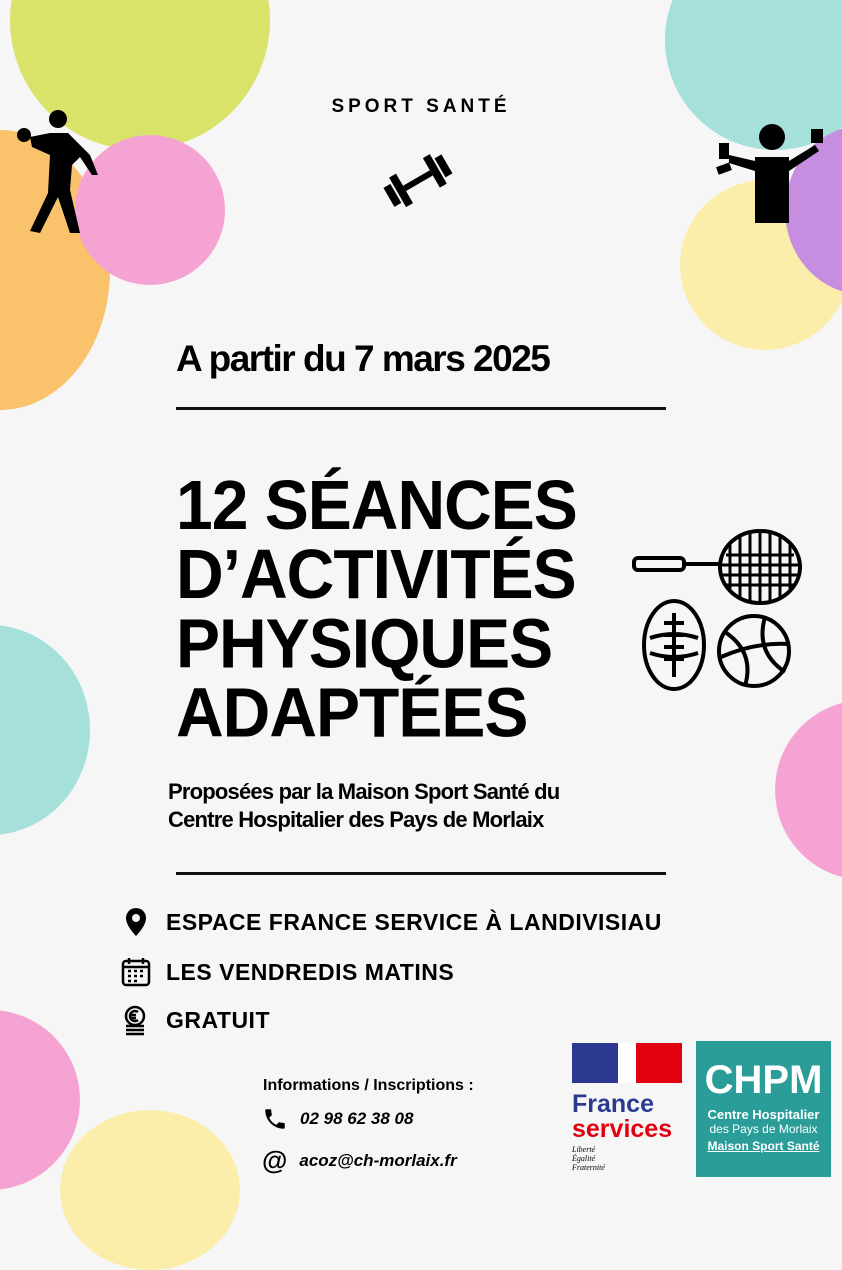 The height and width of the screenshot is (1270, 842). I want to click on start-date-heading: A partir du 7 mars 2025, so click(363, 358).